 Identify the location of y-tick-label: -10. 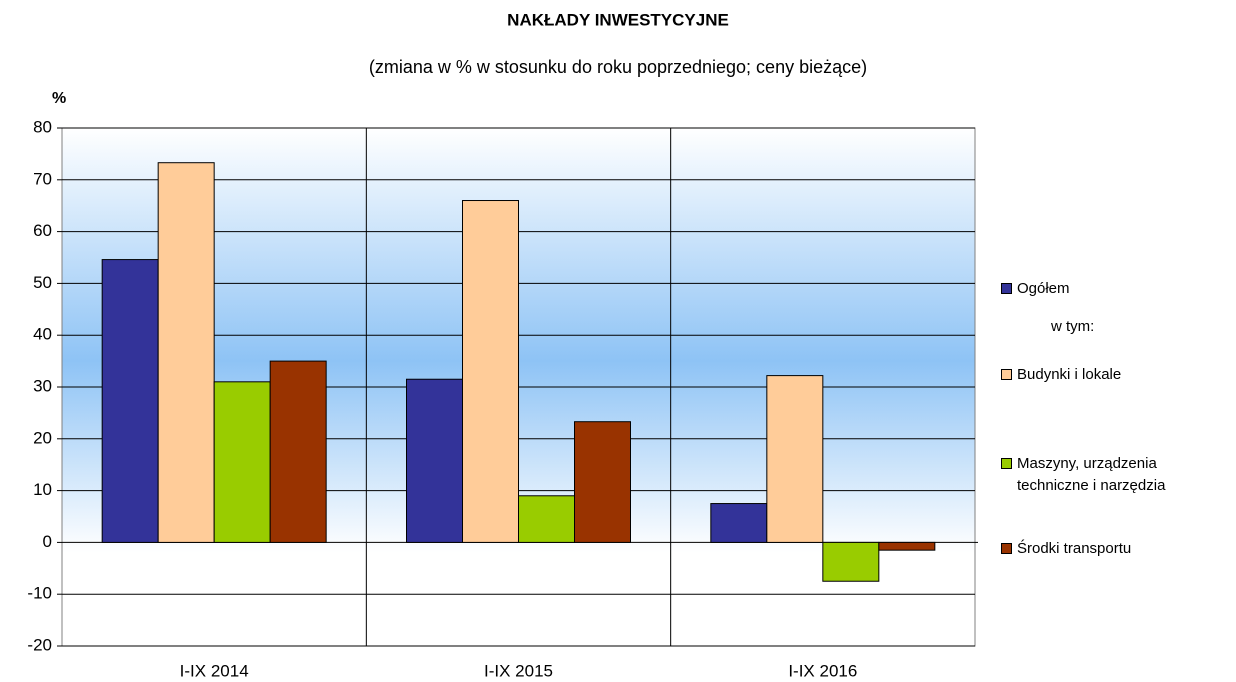
(39, 593).